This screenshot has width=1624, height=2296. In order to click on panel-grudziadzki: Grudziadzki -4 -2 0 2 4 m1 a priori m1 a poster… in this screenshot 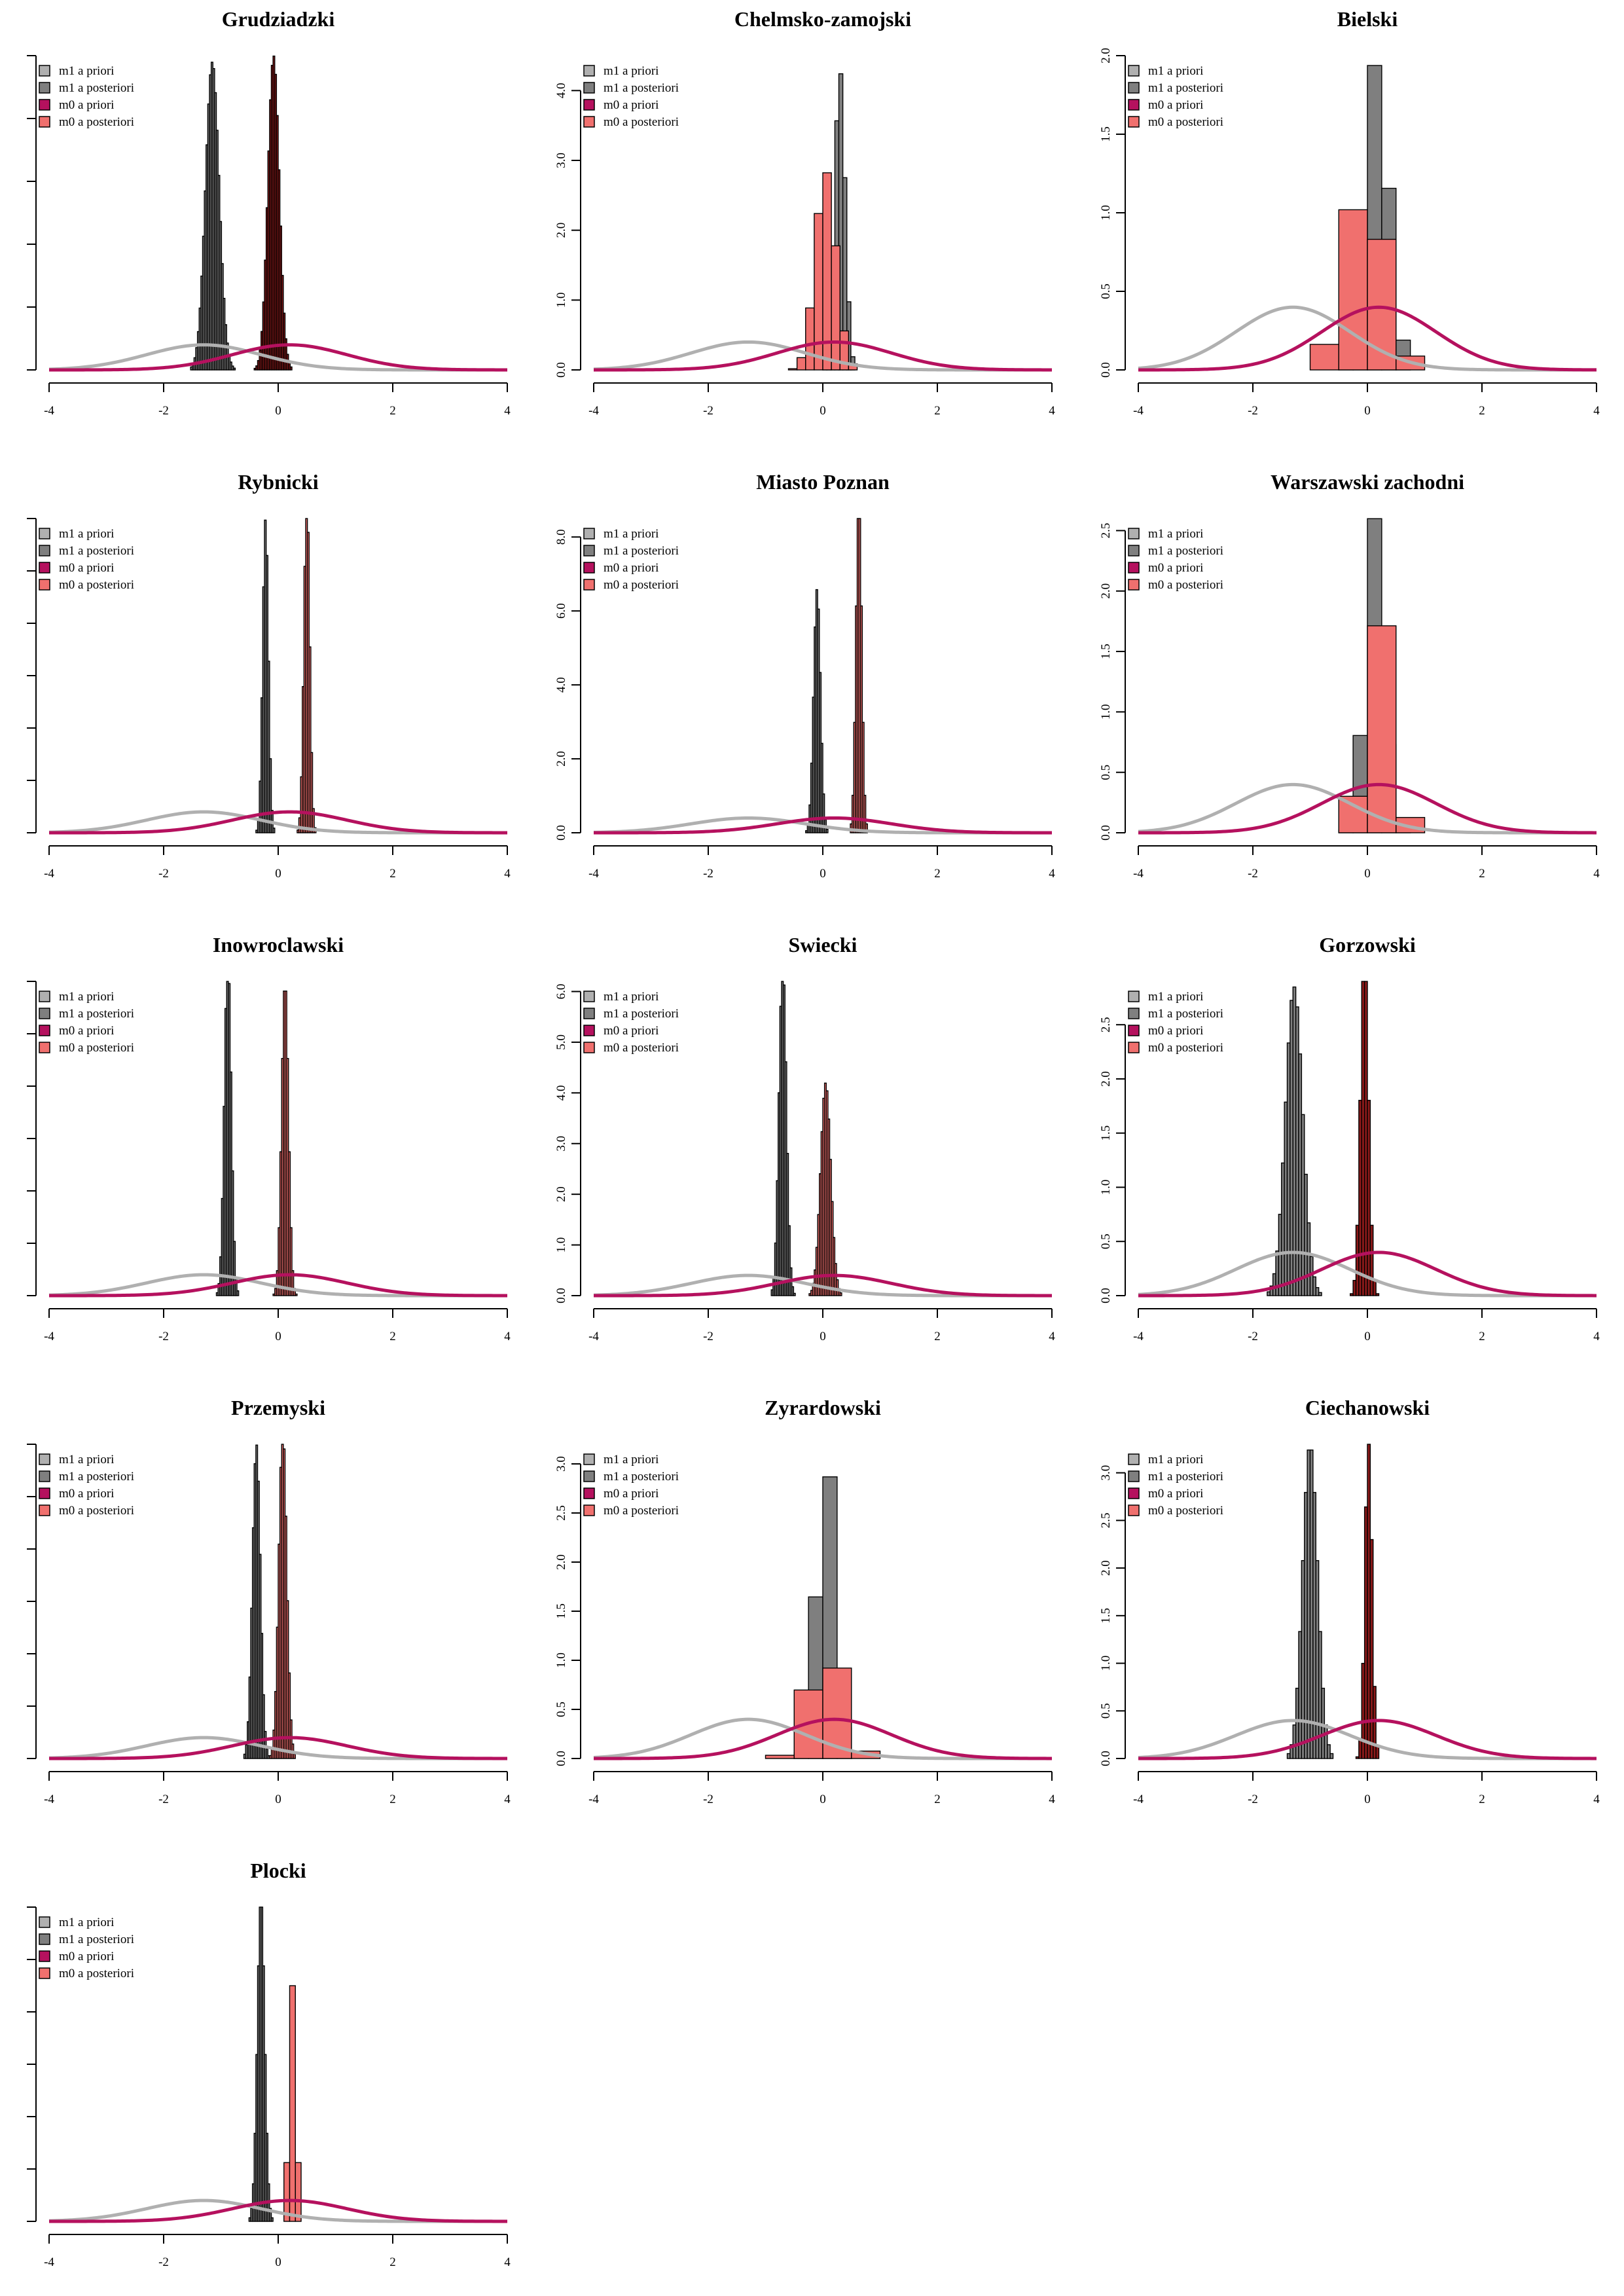, I will do `click(269, 212)`.